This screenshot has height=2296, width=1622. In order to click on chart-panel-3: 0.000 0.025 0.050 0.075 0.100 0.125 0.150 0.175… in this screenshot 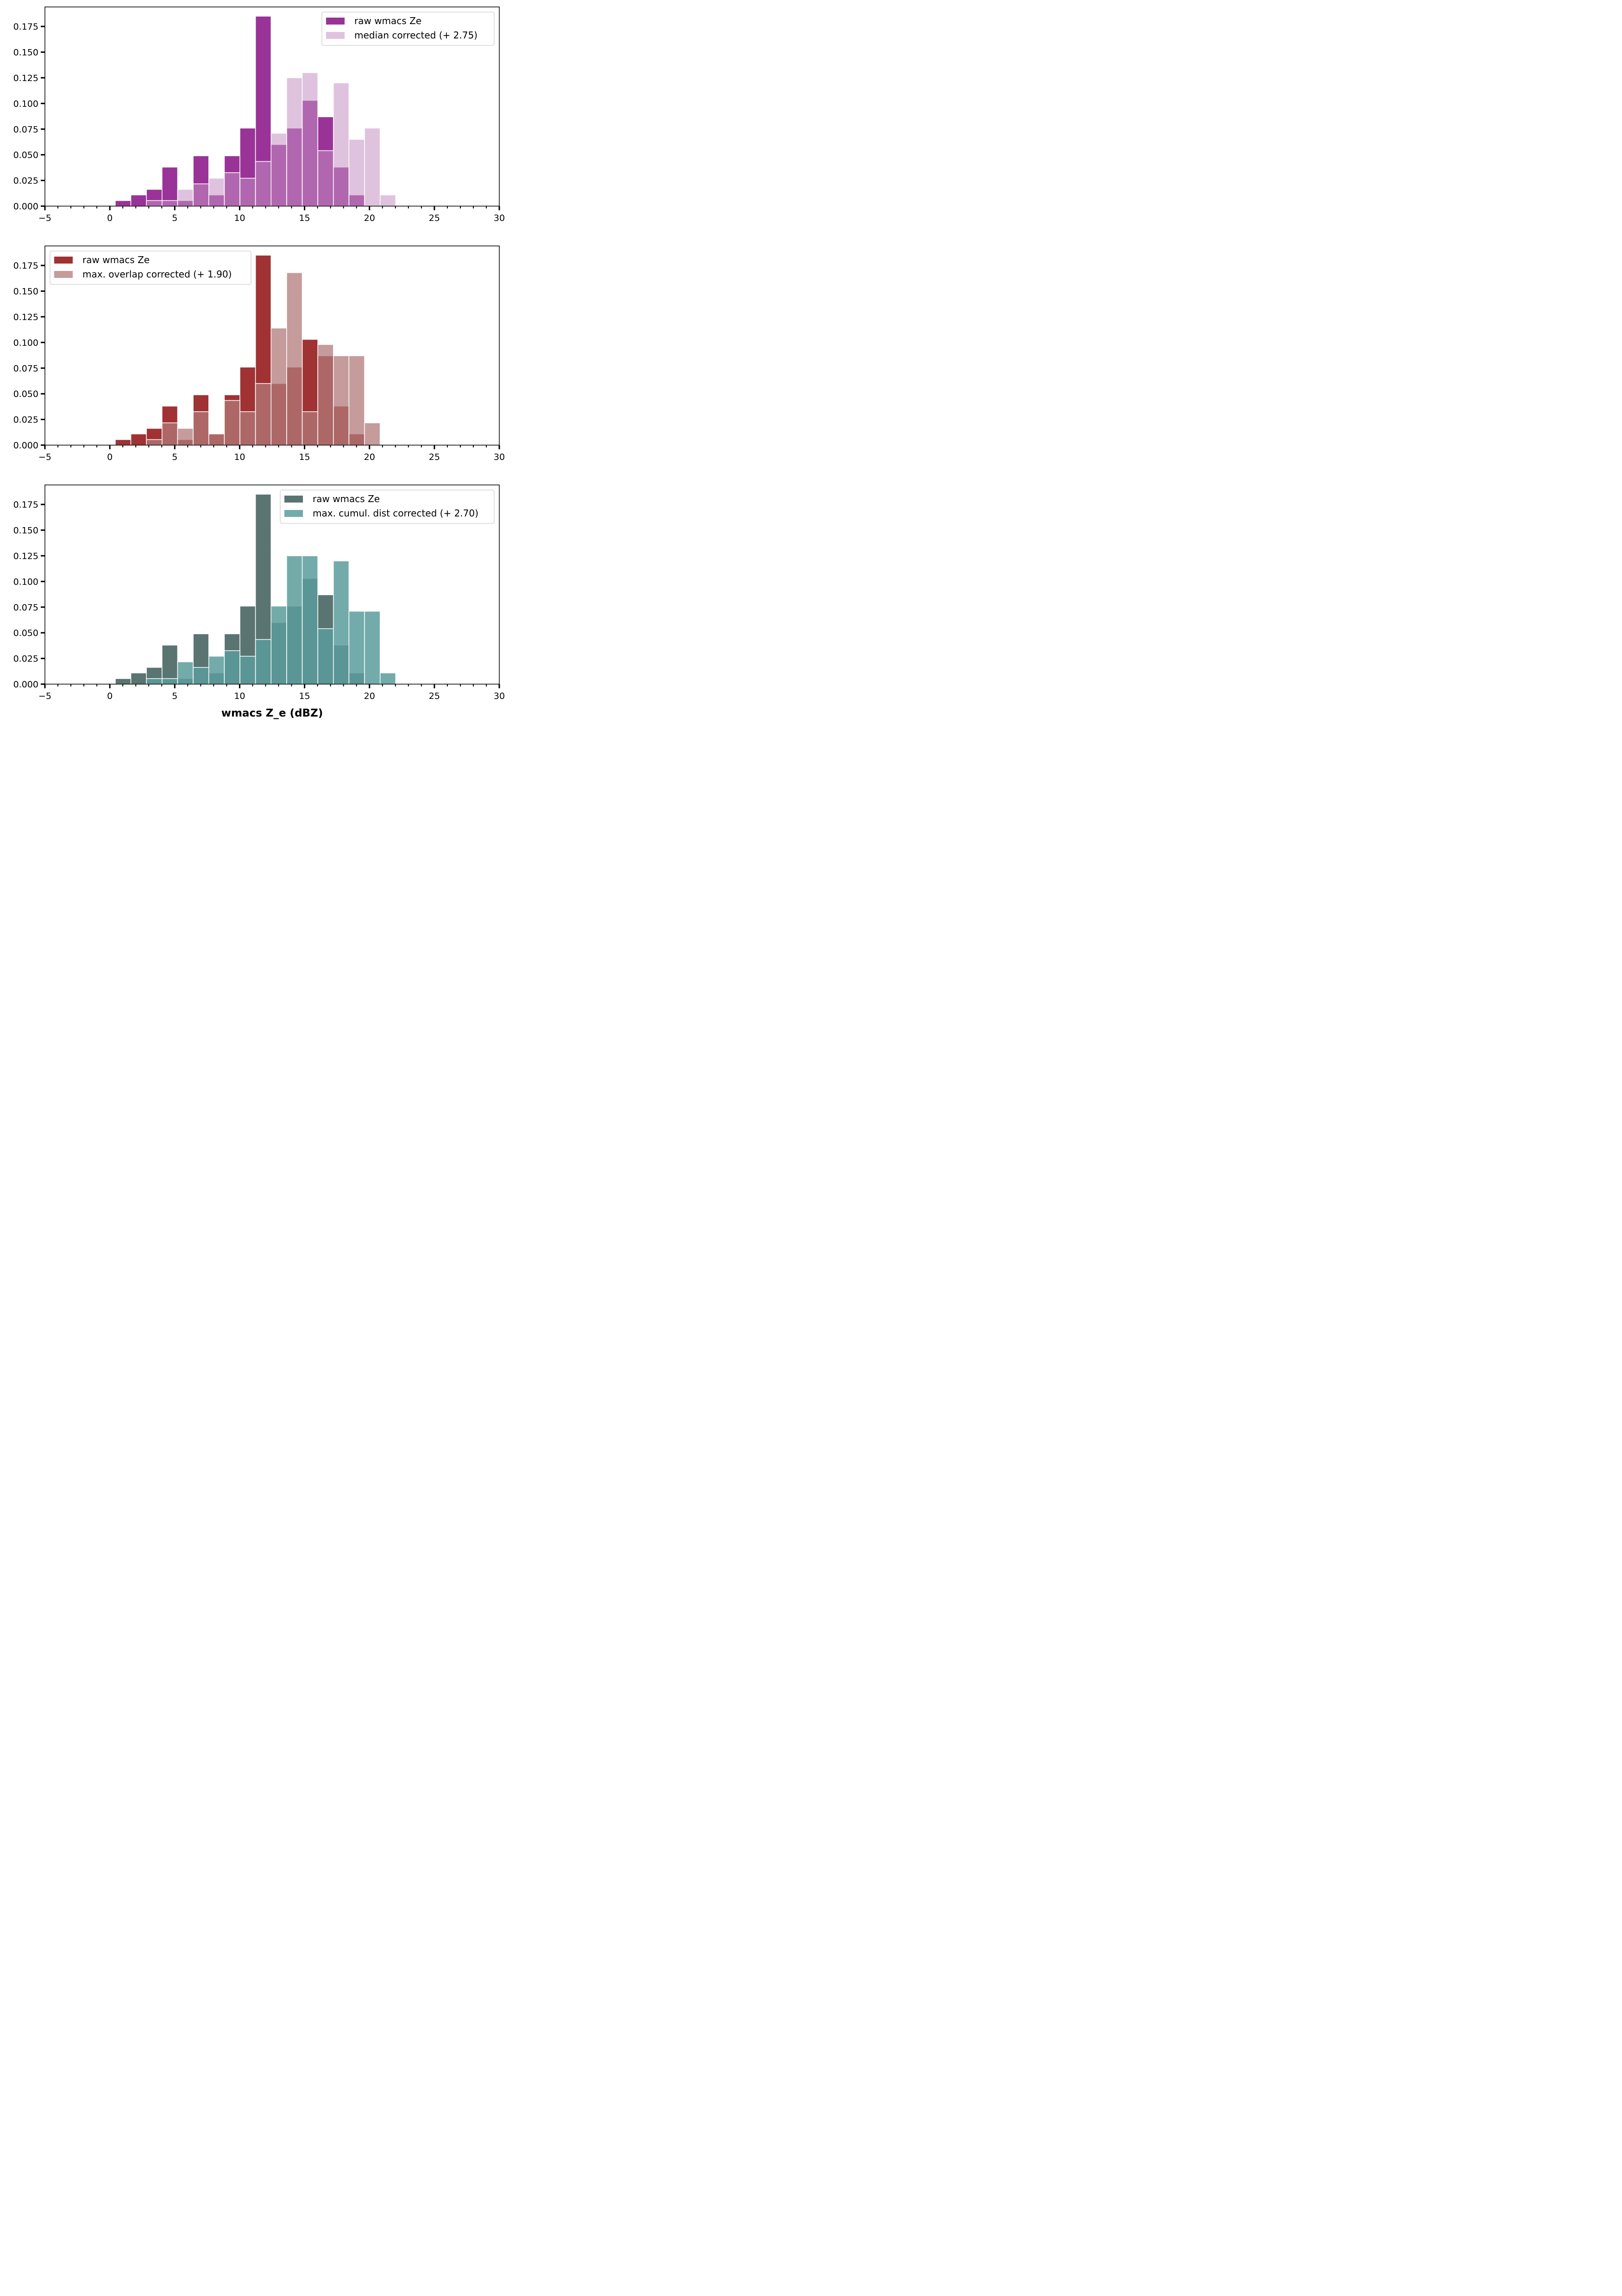, I will do `click(259, 601)`.